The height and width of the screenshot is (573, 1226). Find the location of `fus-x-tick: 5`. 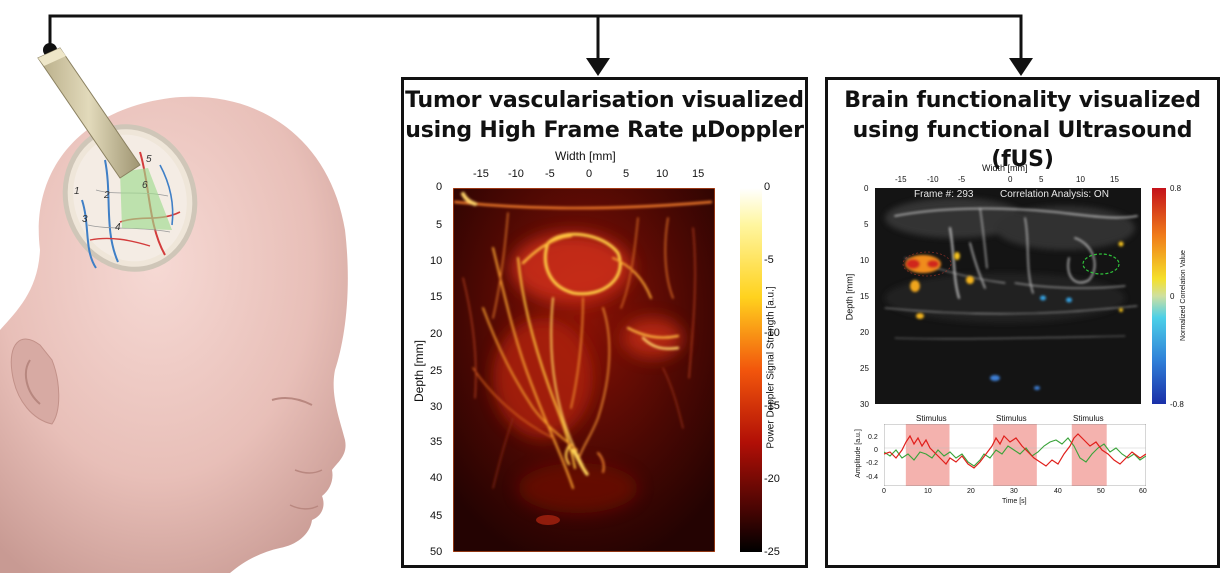

fus-x-tick: 5 is located at coordinates (1041, 179).